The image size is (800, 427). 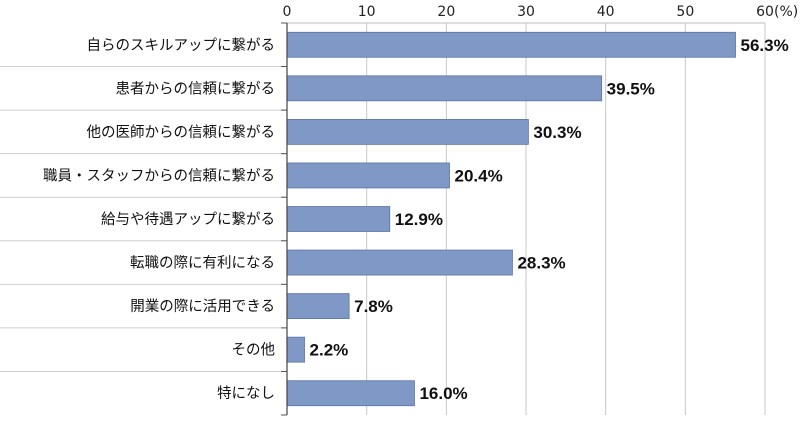 What do you see at coordinates (541, 263) in the screenshot?
I see `value-label: 28.3%` at bounding box center [541, 263].